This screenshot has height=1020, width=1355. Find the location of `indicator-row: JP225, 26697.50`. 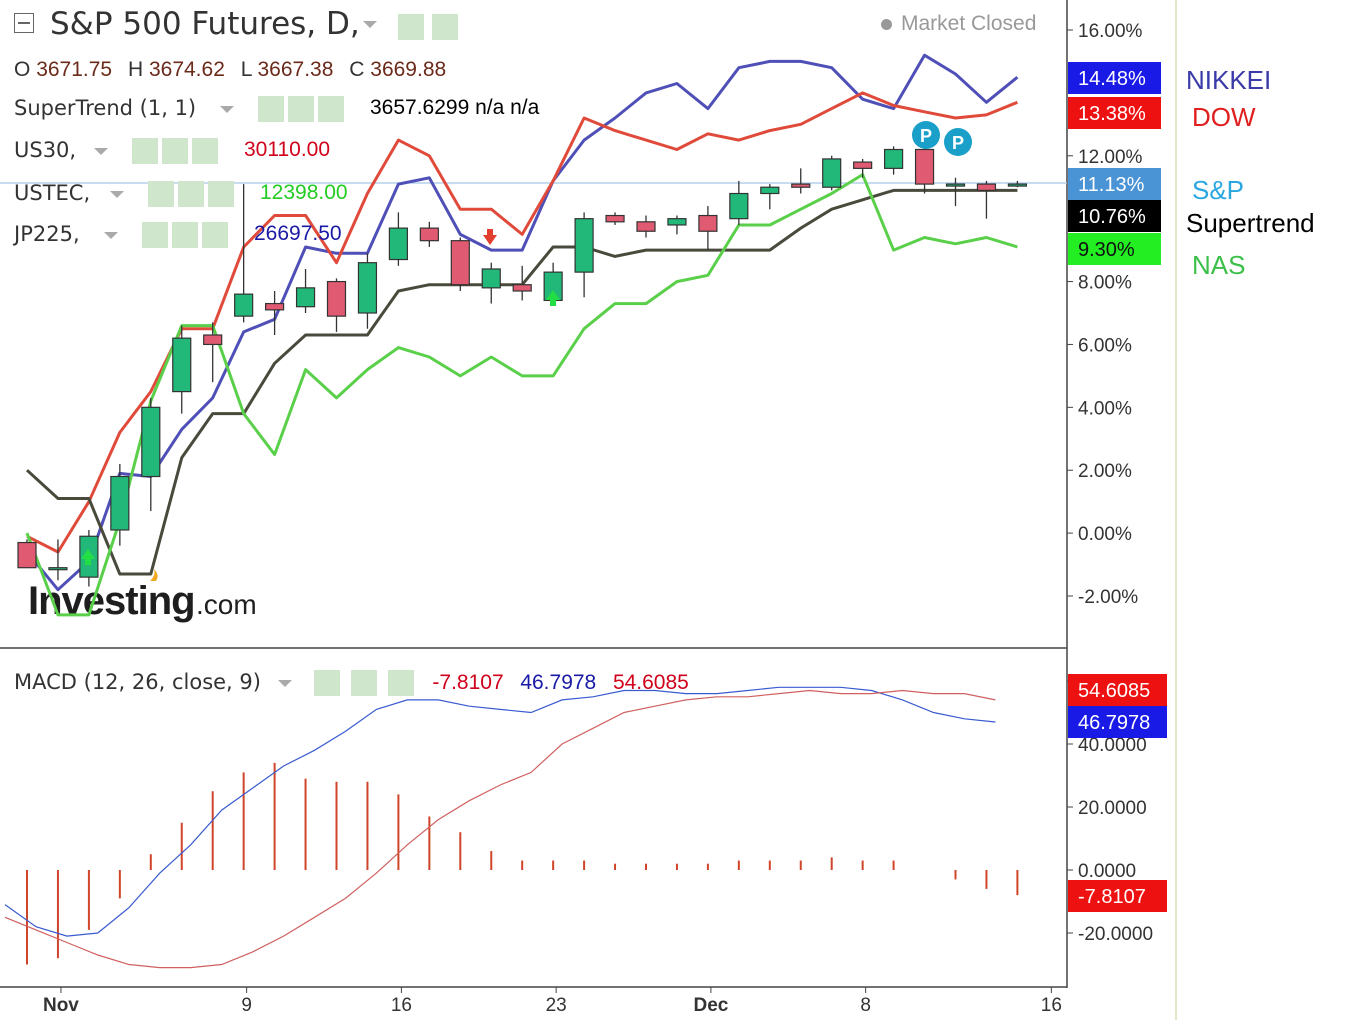

indicator-row: JP225, 26697.50 is located at coordinates (464, 236).